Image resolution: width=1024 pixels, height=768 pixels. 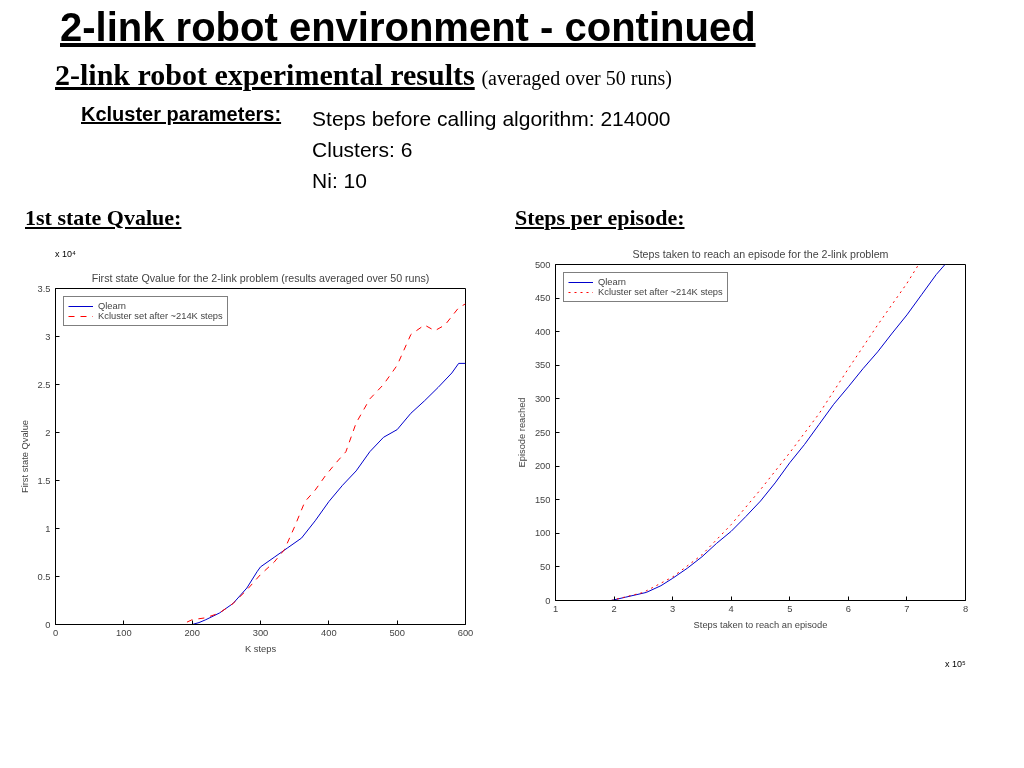 I want to click on text: (averaged over 50 runs), so click(x=576, y=78).